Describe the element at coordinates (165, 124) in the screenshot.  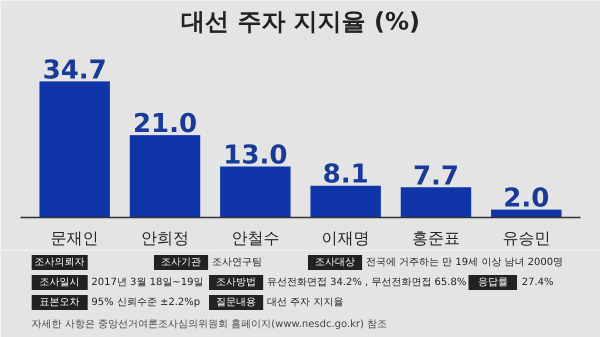
I see `data-label: 21.0` at that location.